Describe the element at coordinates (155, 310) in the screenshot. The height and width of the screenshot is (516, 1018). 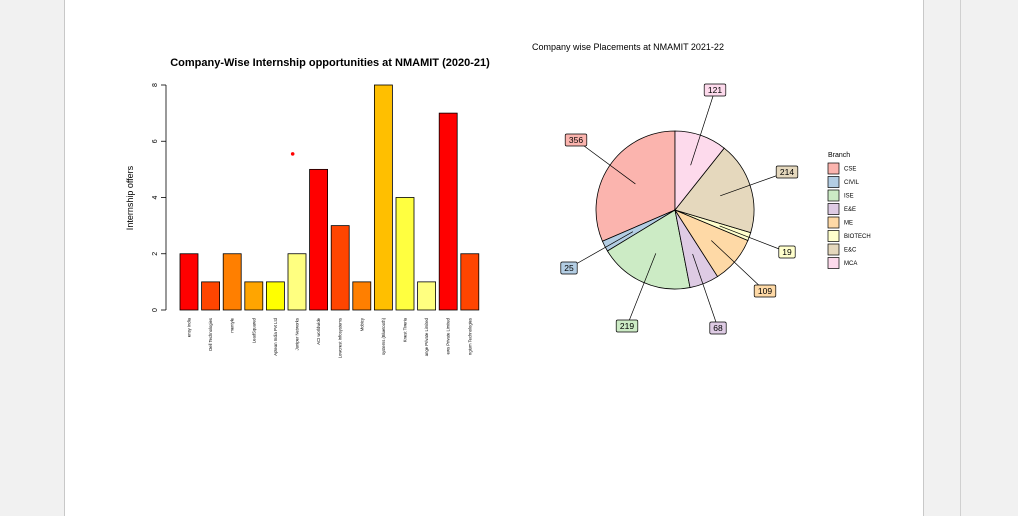
I see `y-tick-label: 0` at that location.